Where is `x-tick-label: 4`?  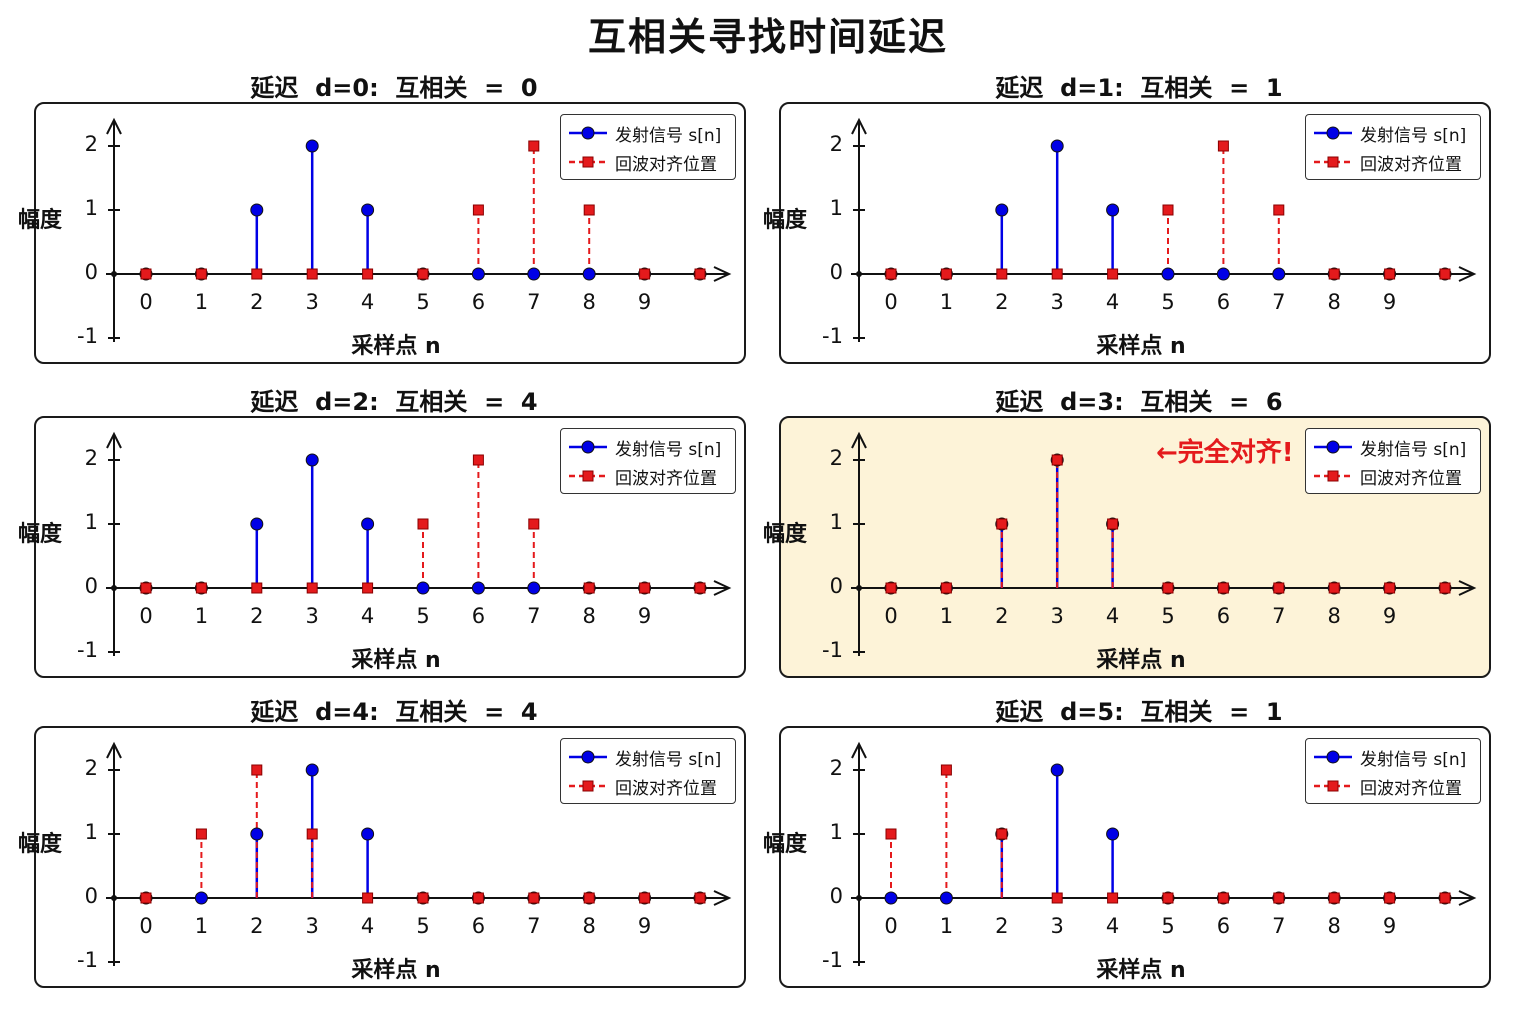
x-tick-label: 4 is located at coordinates (1112, 302).